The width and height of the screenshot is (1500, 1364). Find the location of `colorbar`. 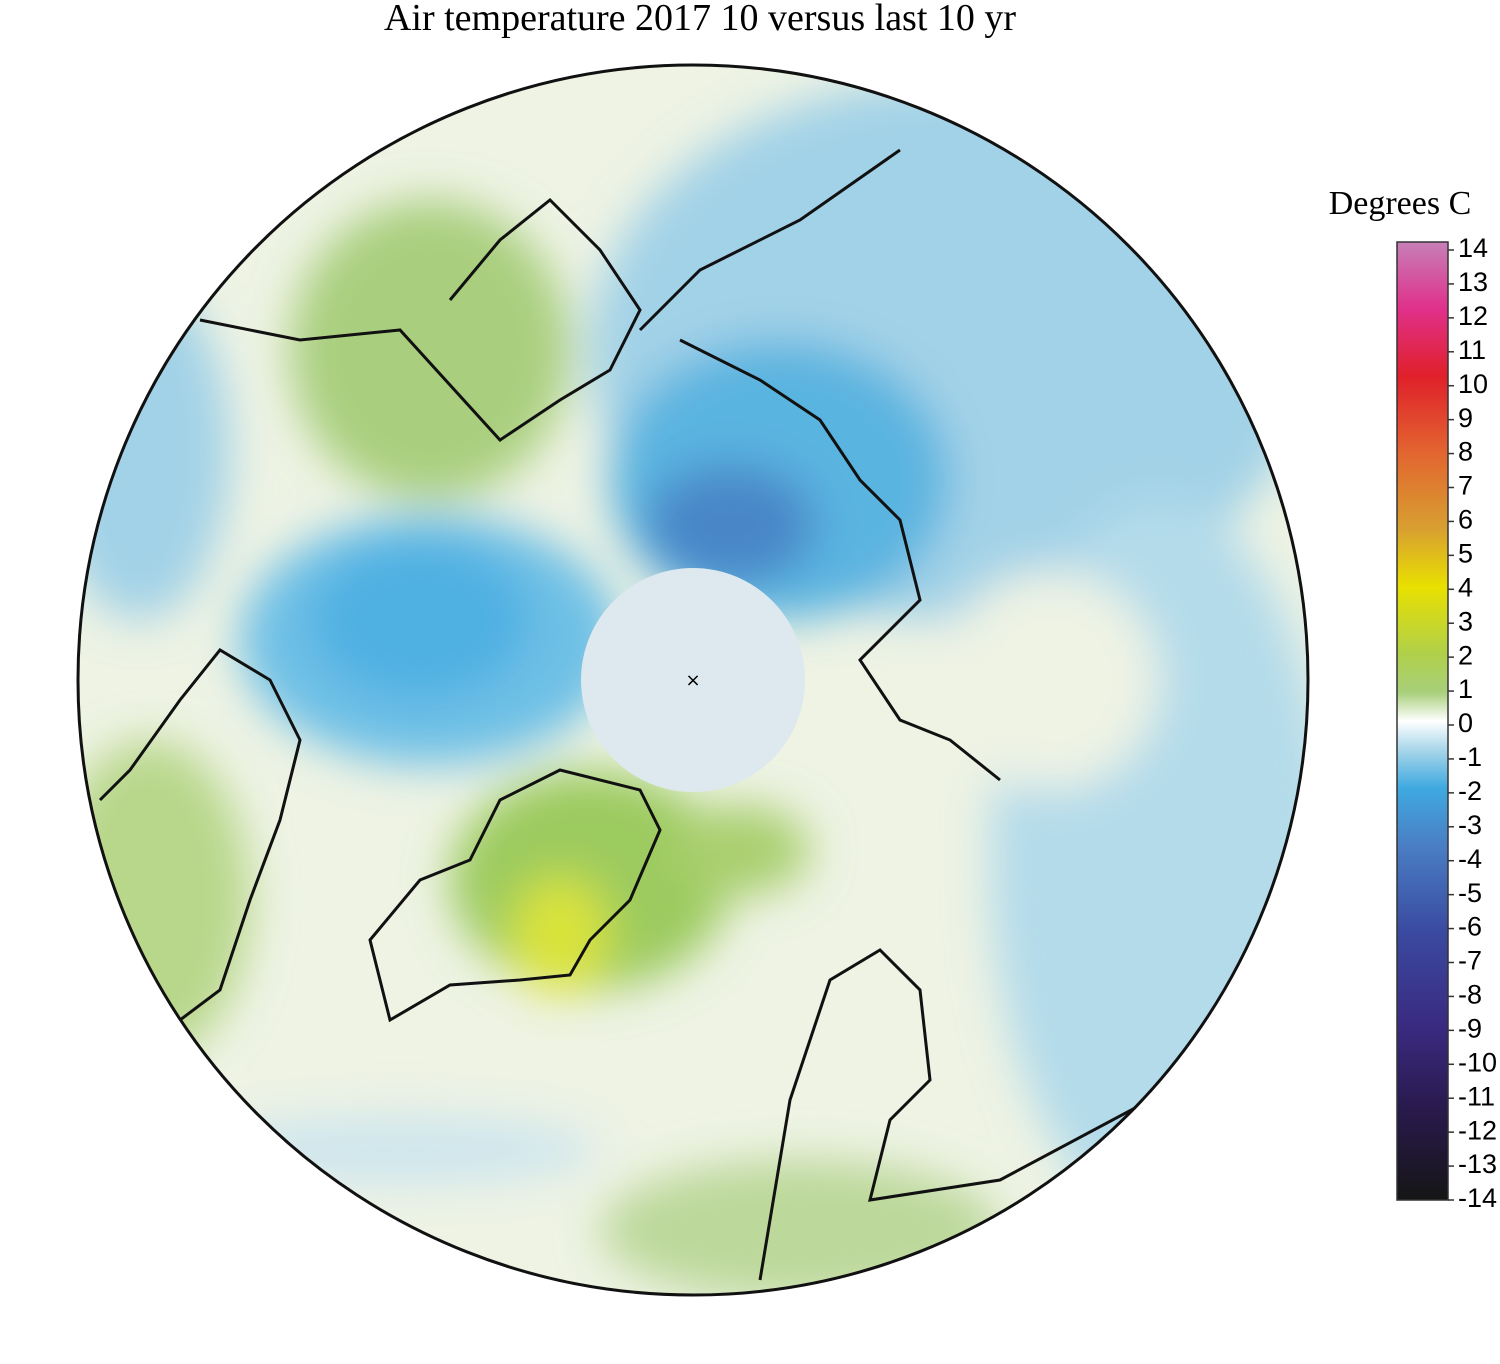

colorbar is located at coordinates (1422, 721).